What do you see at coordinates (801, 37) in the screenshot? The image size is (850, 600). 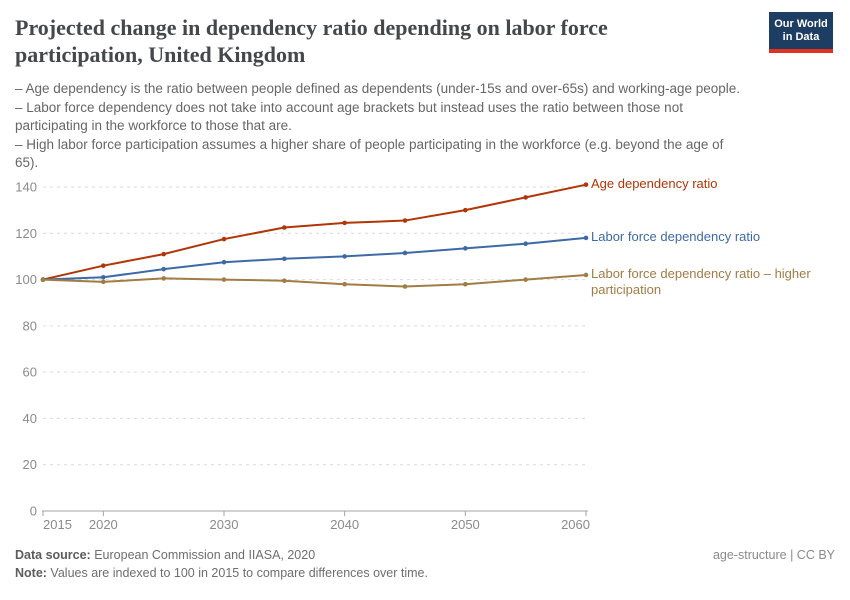 I see `owid-logo-line2: in Data` at bounding box center [801, 37].